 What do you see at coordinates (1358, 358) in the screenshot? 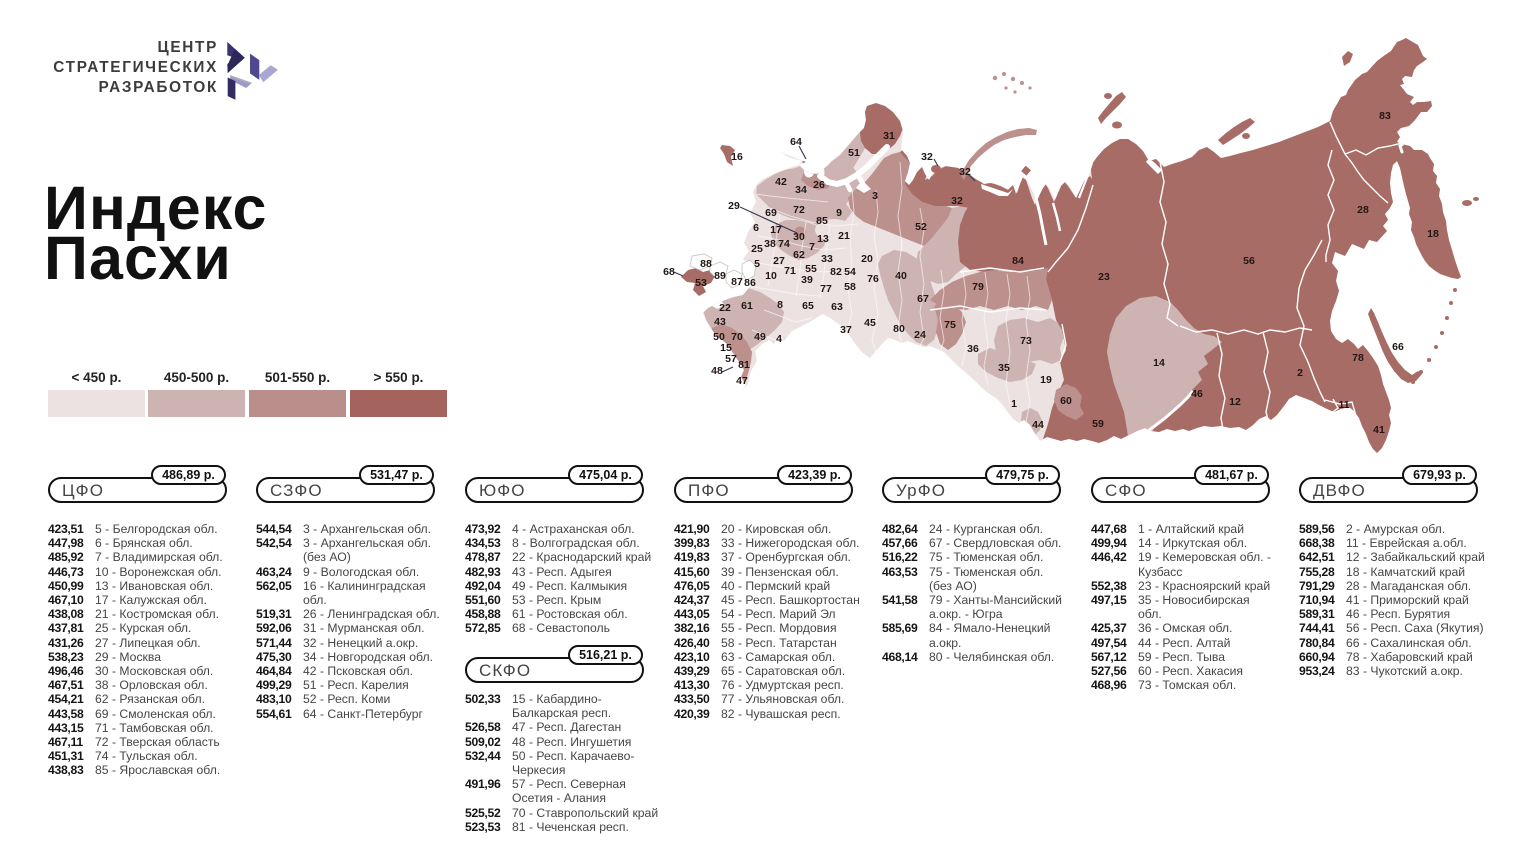
I see `svg-text: 78` at bounding box center [1358, 358].